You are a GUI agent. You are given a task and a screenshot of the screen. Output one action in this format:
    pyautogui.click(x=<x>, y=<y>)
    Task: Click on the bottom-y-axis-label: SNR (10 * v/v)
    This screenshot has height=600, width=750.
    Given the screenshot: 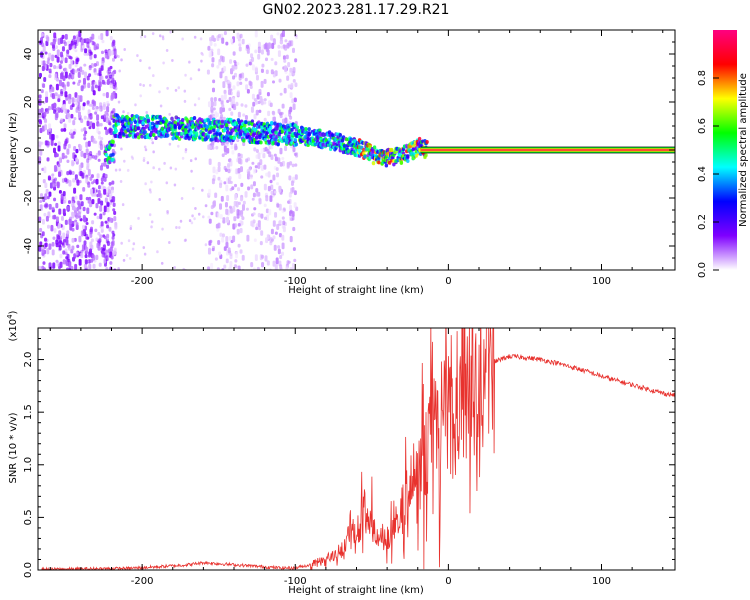 What is the action you would take?
    pyautogui.click(x=13, y=447)
    